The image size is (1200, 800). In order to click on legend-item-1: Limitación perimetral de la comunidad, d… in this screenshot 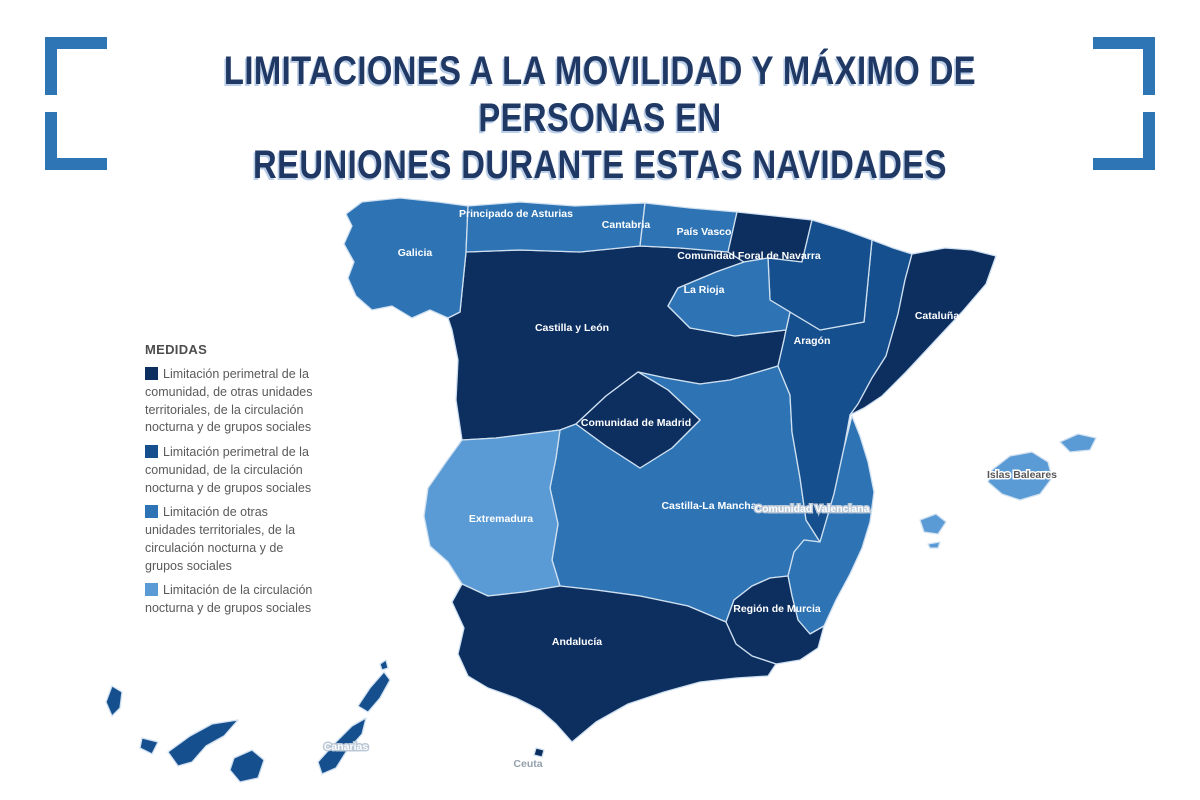, I will do `click(231, 470)`.